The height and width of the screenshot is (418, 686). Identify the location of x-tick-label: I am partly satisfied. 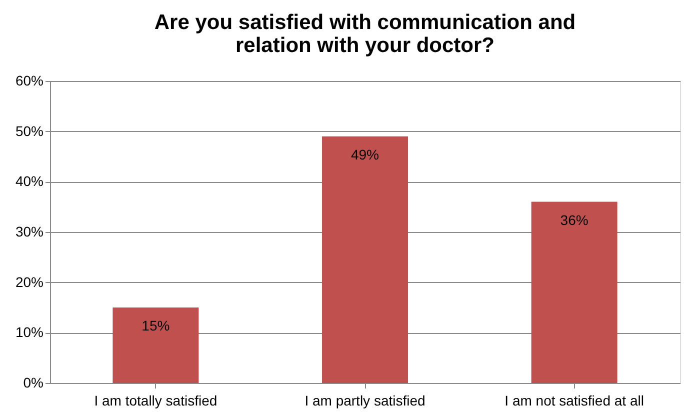
(365, 400).